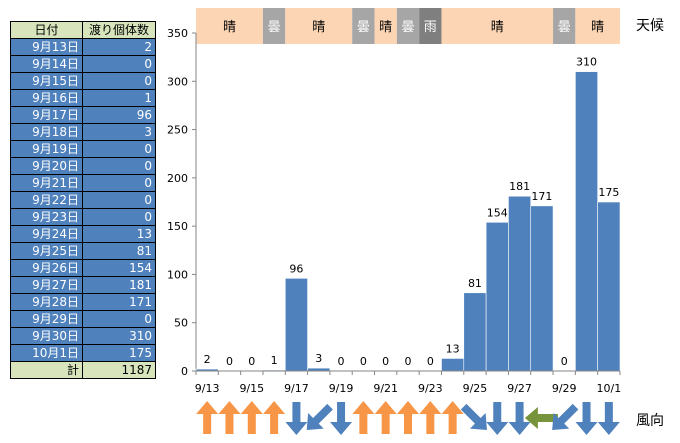  I want to click on x-tick-label: 9/25, so click(475, 388).